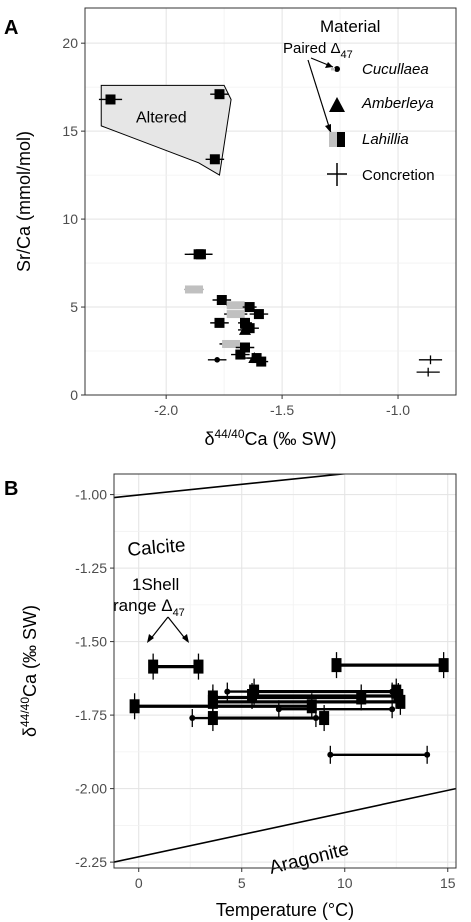  I want to click on concretion-key-marker, so click(337, 174).